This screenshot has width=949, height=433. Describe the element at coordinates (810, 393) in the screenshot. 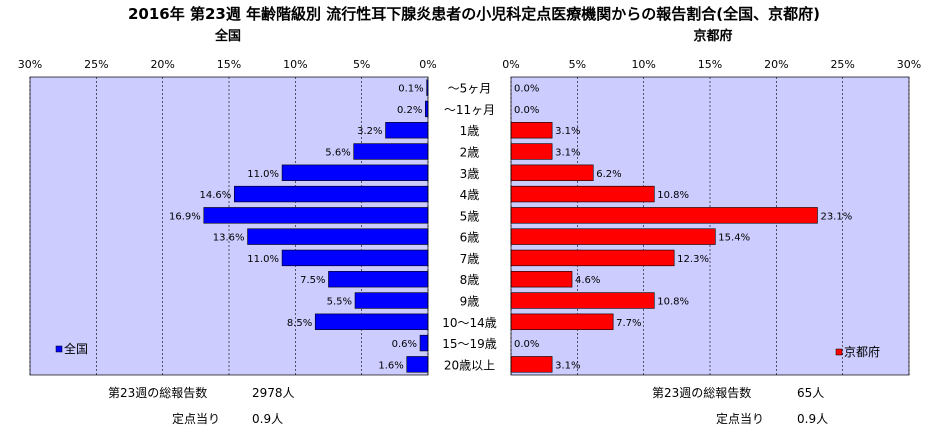

I see `right-total-value: 65人` at that location.